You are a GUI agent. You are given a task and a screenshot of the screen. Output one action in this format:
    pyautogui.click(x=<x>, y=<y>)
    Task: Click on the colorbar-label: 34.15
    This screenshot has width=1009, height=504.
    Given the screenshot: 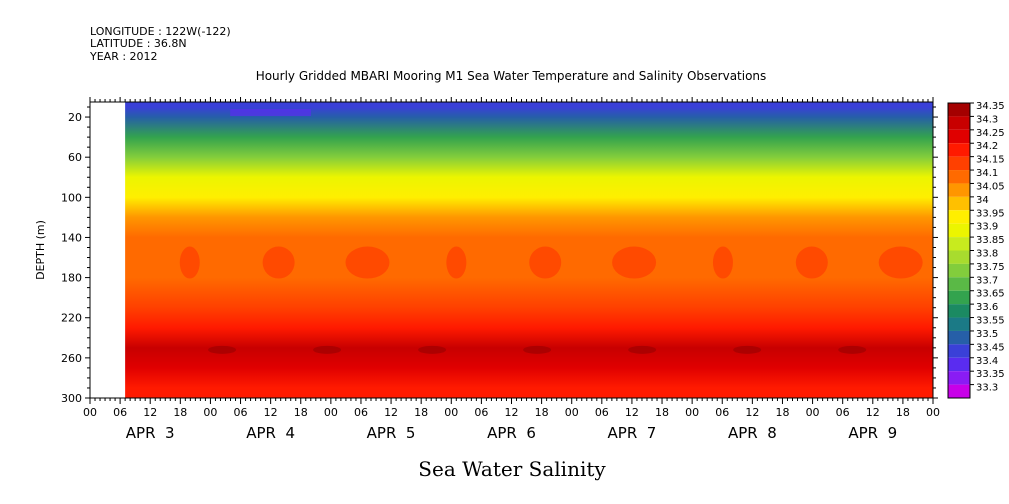 What is the action you would take?
    pyautogui.click(x=990, y=160)
    